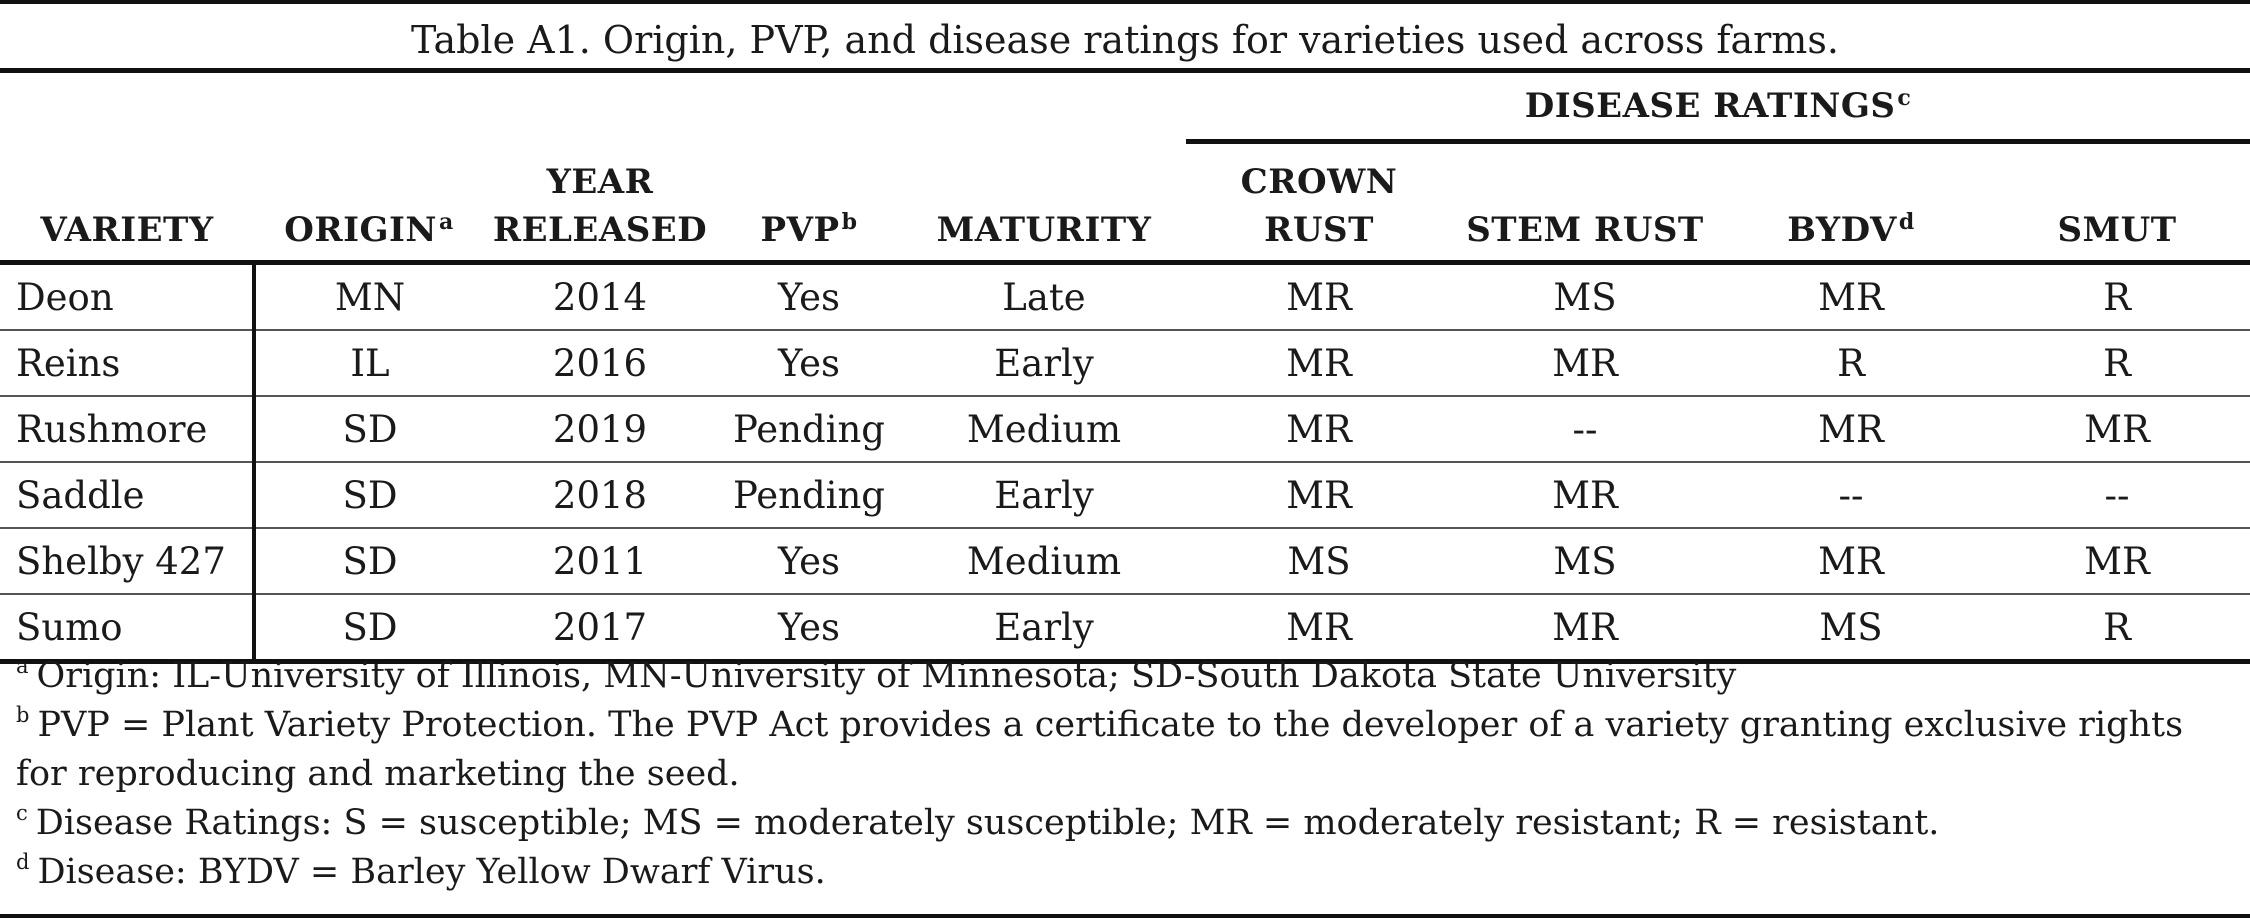  What do you see at coordinates (600, 495) in the screenshot?
I see `cell-year: 2018` at bounding box center [600, 495].